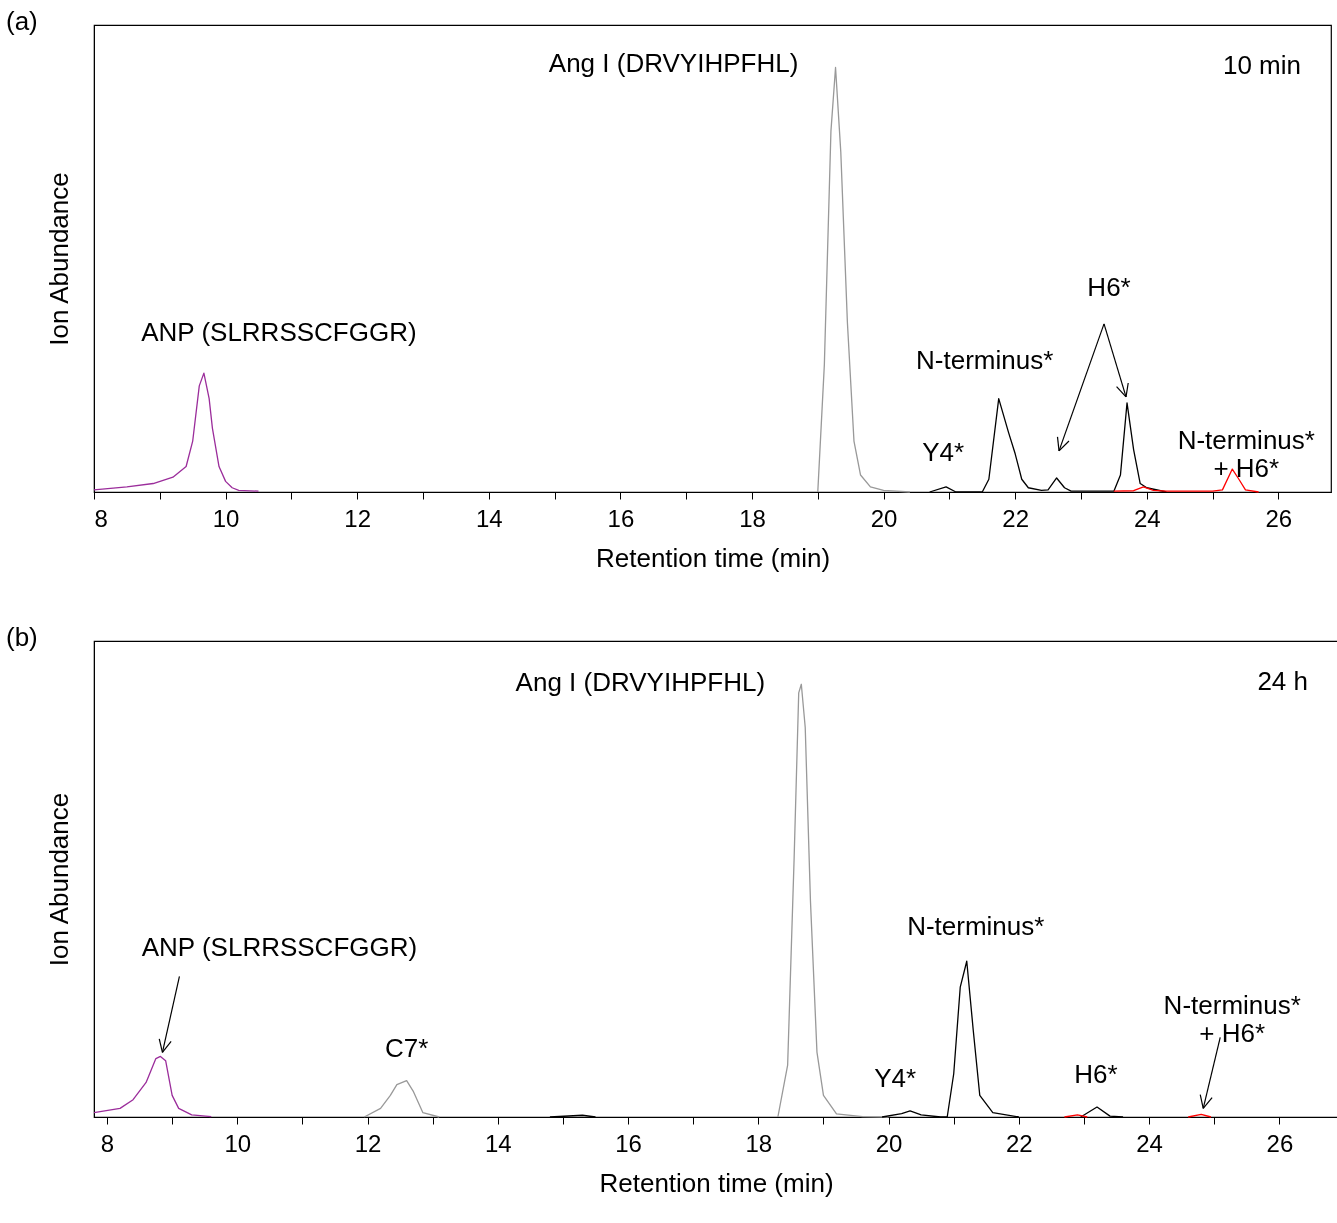  I want to click on annotation: 10 min, so click(1261, 65).